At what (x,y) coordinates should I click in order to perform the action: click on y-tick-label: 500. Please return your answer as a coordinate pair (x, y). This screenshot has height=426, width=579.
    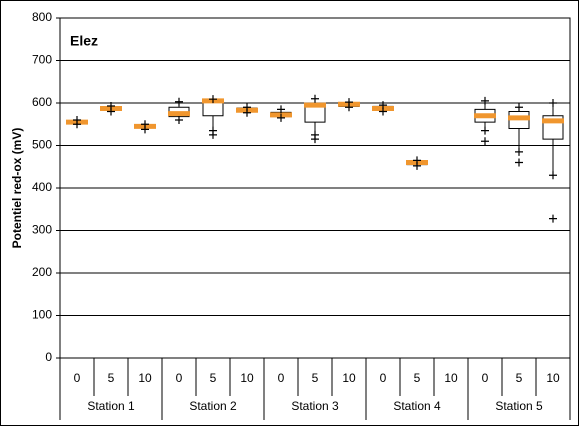
    Looking at the image, I should click on (42, 145).